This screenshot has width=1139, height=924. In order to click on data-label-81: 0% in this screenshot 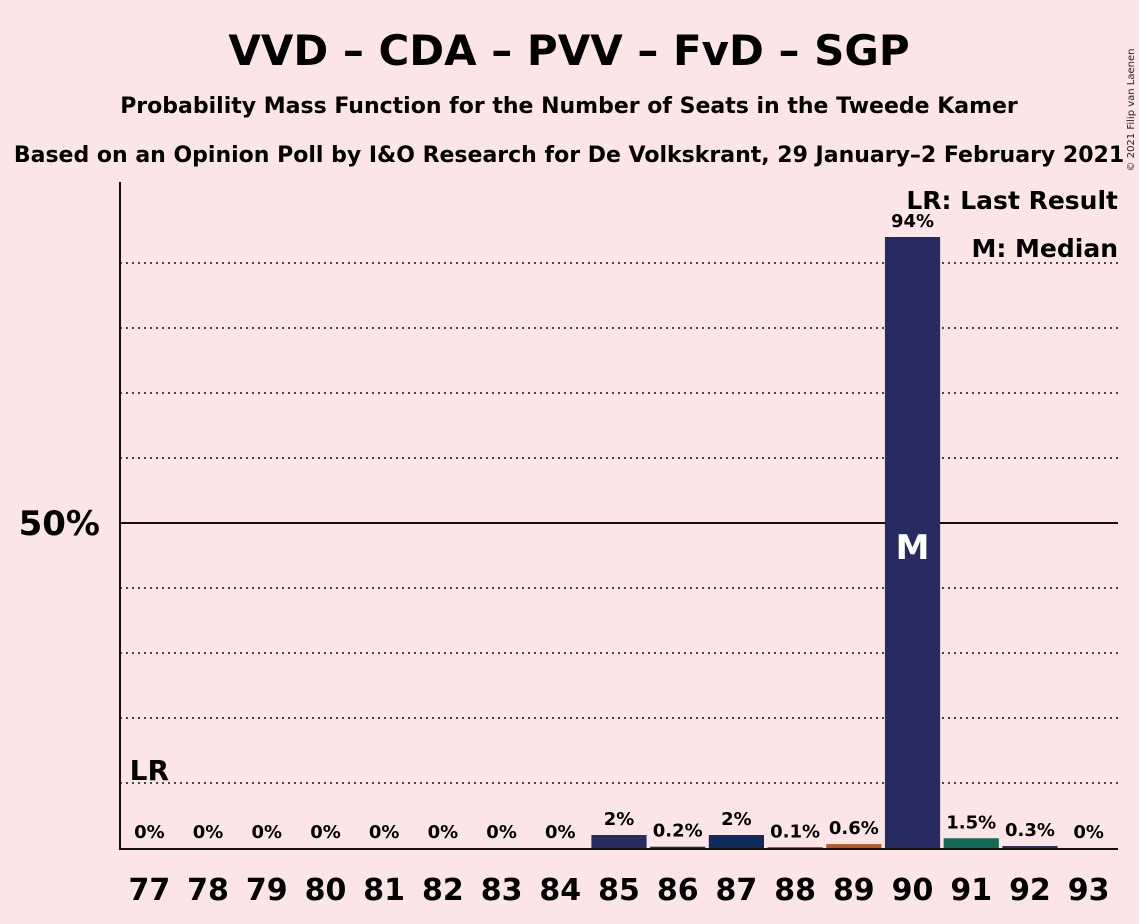, I will do `click(384, 832)`.